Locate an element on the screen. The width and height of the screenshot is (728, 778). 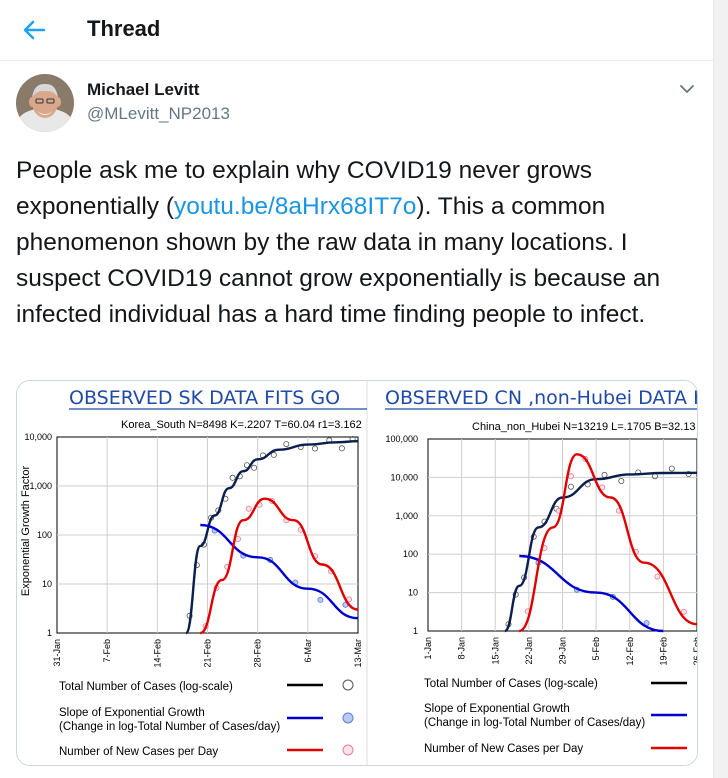
chart-title: OBSERVED CN ,non-Hubei DATA F is located at coordinates (541, 398).